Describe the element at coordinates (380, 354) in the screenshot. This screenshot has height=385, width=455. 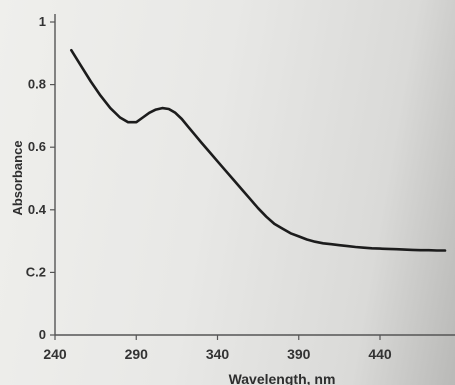
I see `x-tick-label: 440` at that location.